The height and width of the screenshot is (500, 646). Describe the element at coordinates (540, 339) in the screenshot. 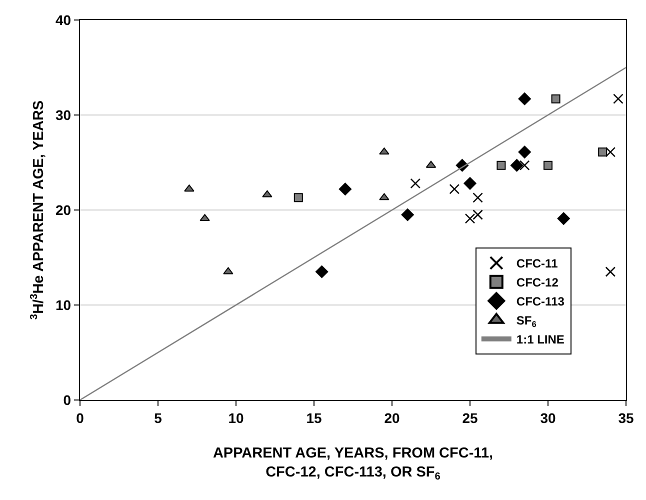

I see `legend-label: 1:1 LINE` at that location.